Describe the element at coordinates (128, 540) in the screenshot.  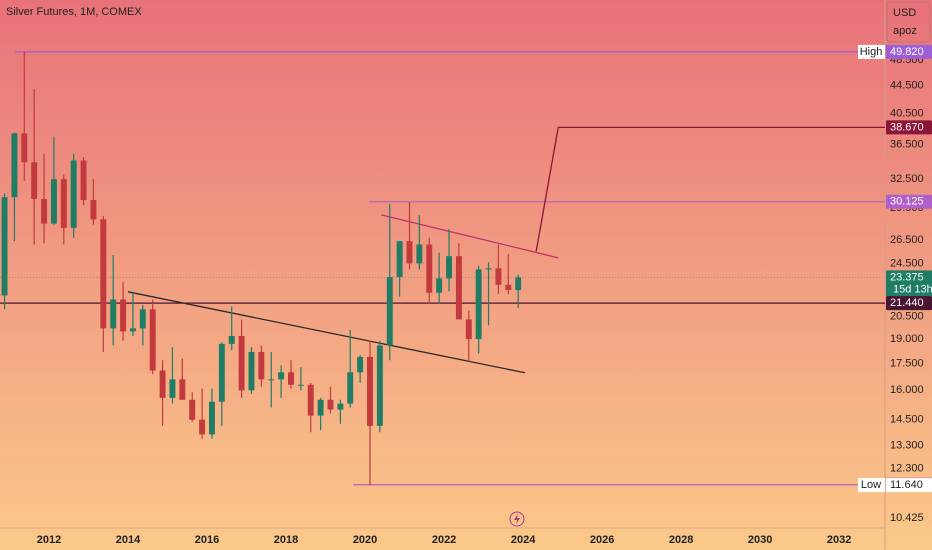
I see `x-tick-label: 2014` at that location.